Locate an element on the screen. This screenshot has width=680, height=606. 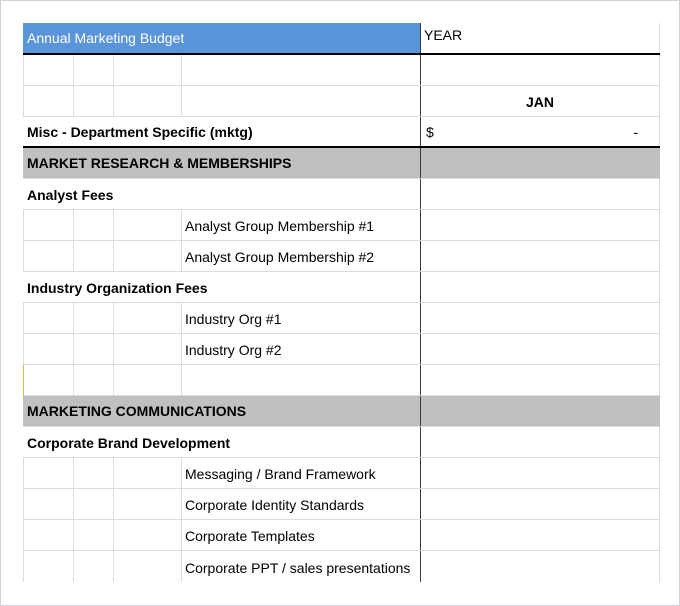
line-item-row: Messaging / Brand Framework is located at coordinates (341, 473).